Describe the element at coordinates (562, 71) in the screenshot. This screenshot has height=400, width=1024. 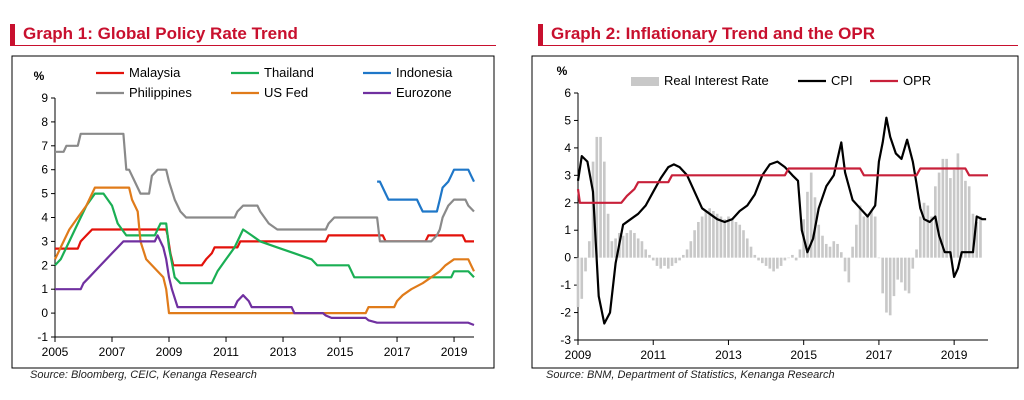
I see `g2-y-unit-label: %` at that location.